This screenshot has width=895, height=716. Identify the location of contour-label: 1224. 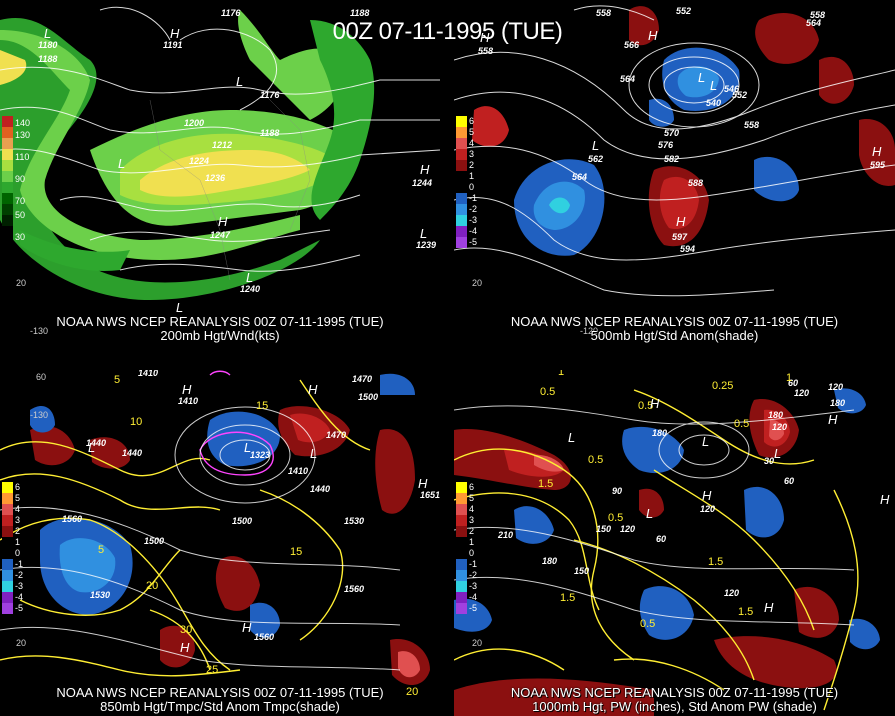
(199, 161).